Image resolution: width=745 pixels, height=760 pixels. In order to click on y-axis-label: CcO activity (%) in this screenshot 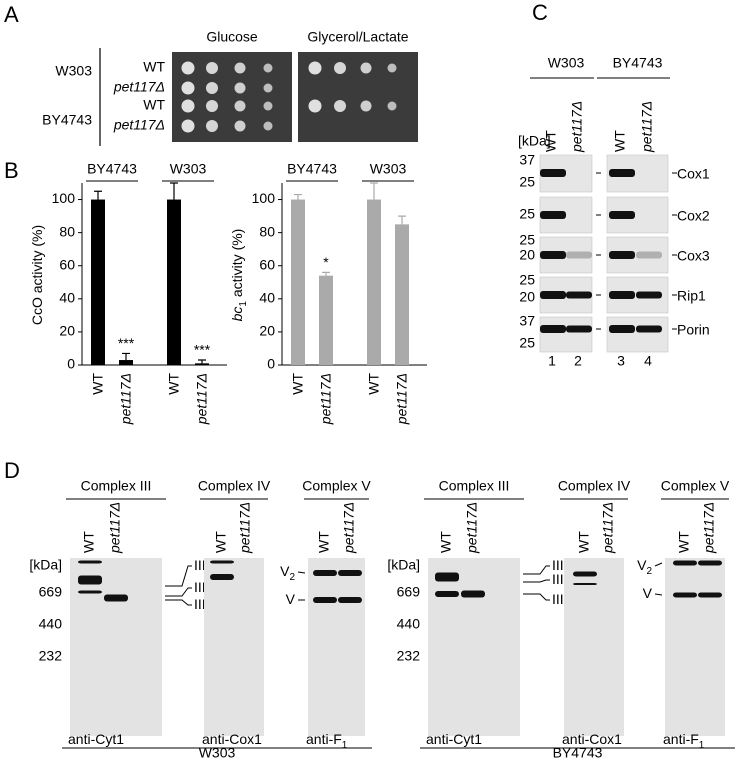, I will do `click(37, 275)`.